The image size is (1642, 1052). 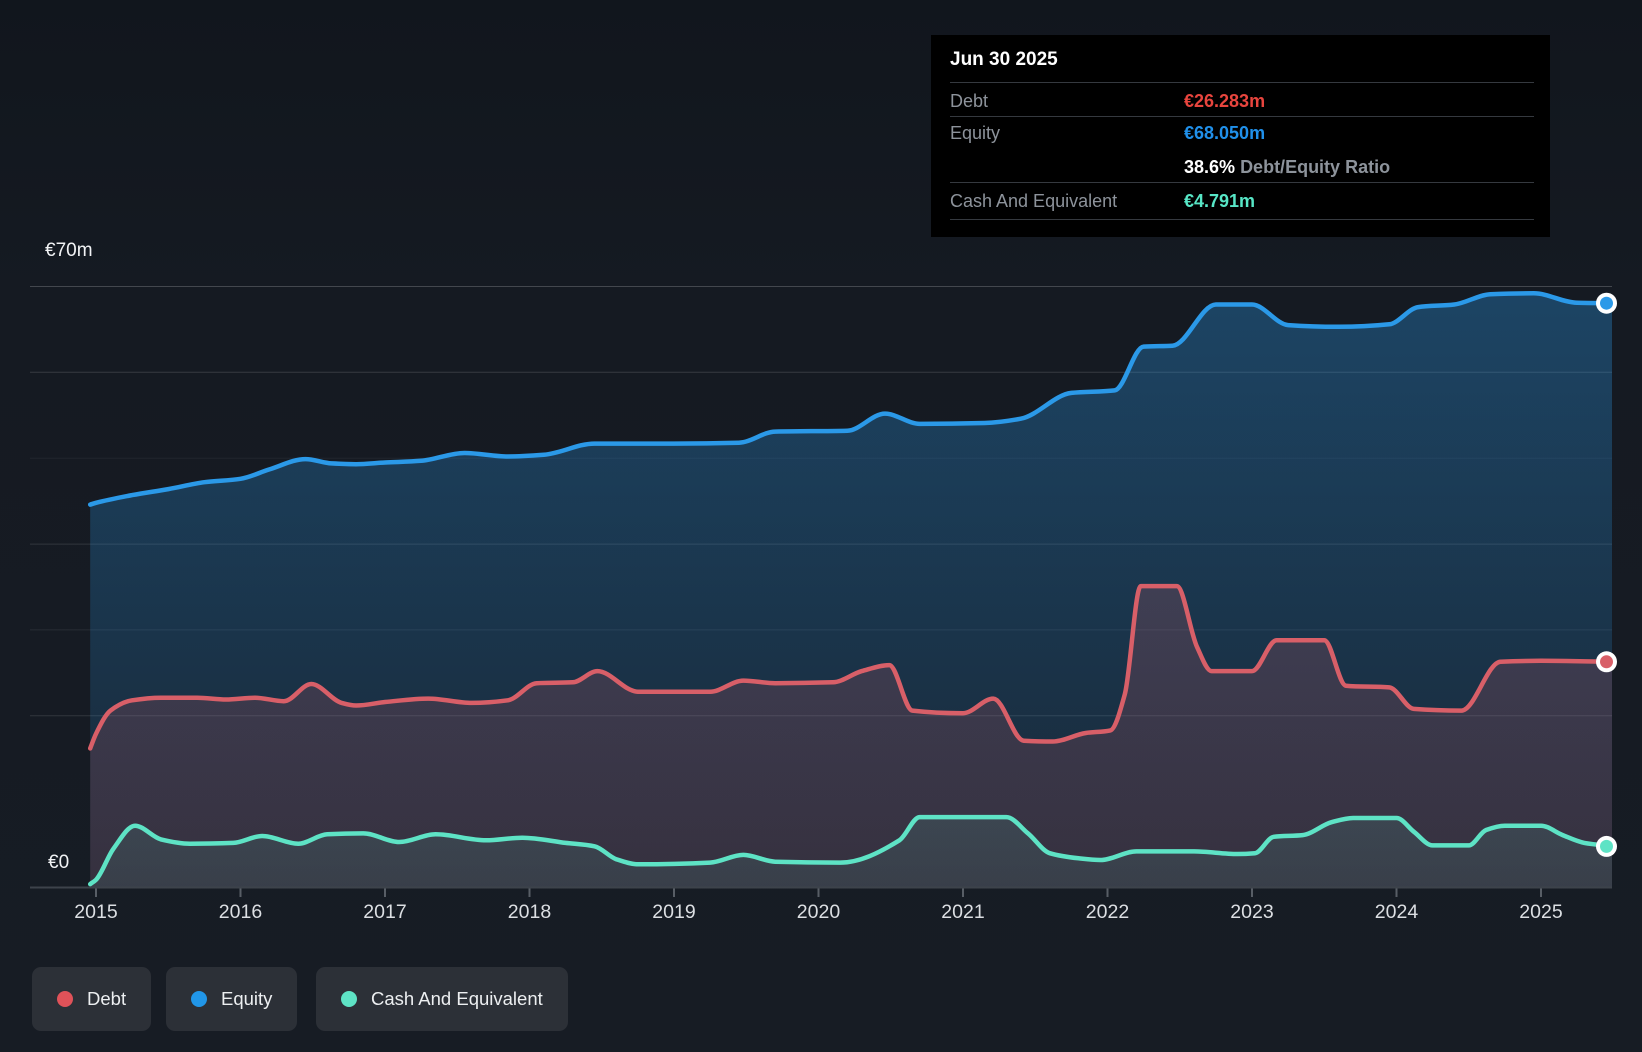 What do you see at coordinates (1034, 201) in the screenshot?
I see `tooltip-cash-label: Cash And Equivalent` at bounding box center [1034, 201].